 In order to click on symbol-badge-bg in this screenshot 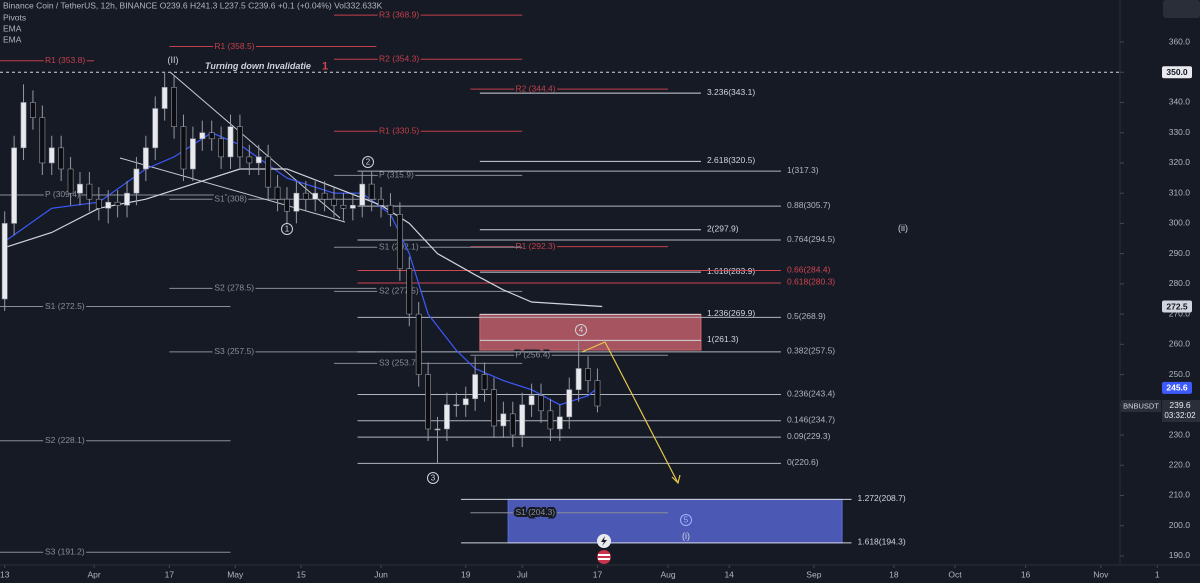, I will do `click(1141, 405)`.